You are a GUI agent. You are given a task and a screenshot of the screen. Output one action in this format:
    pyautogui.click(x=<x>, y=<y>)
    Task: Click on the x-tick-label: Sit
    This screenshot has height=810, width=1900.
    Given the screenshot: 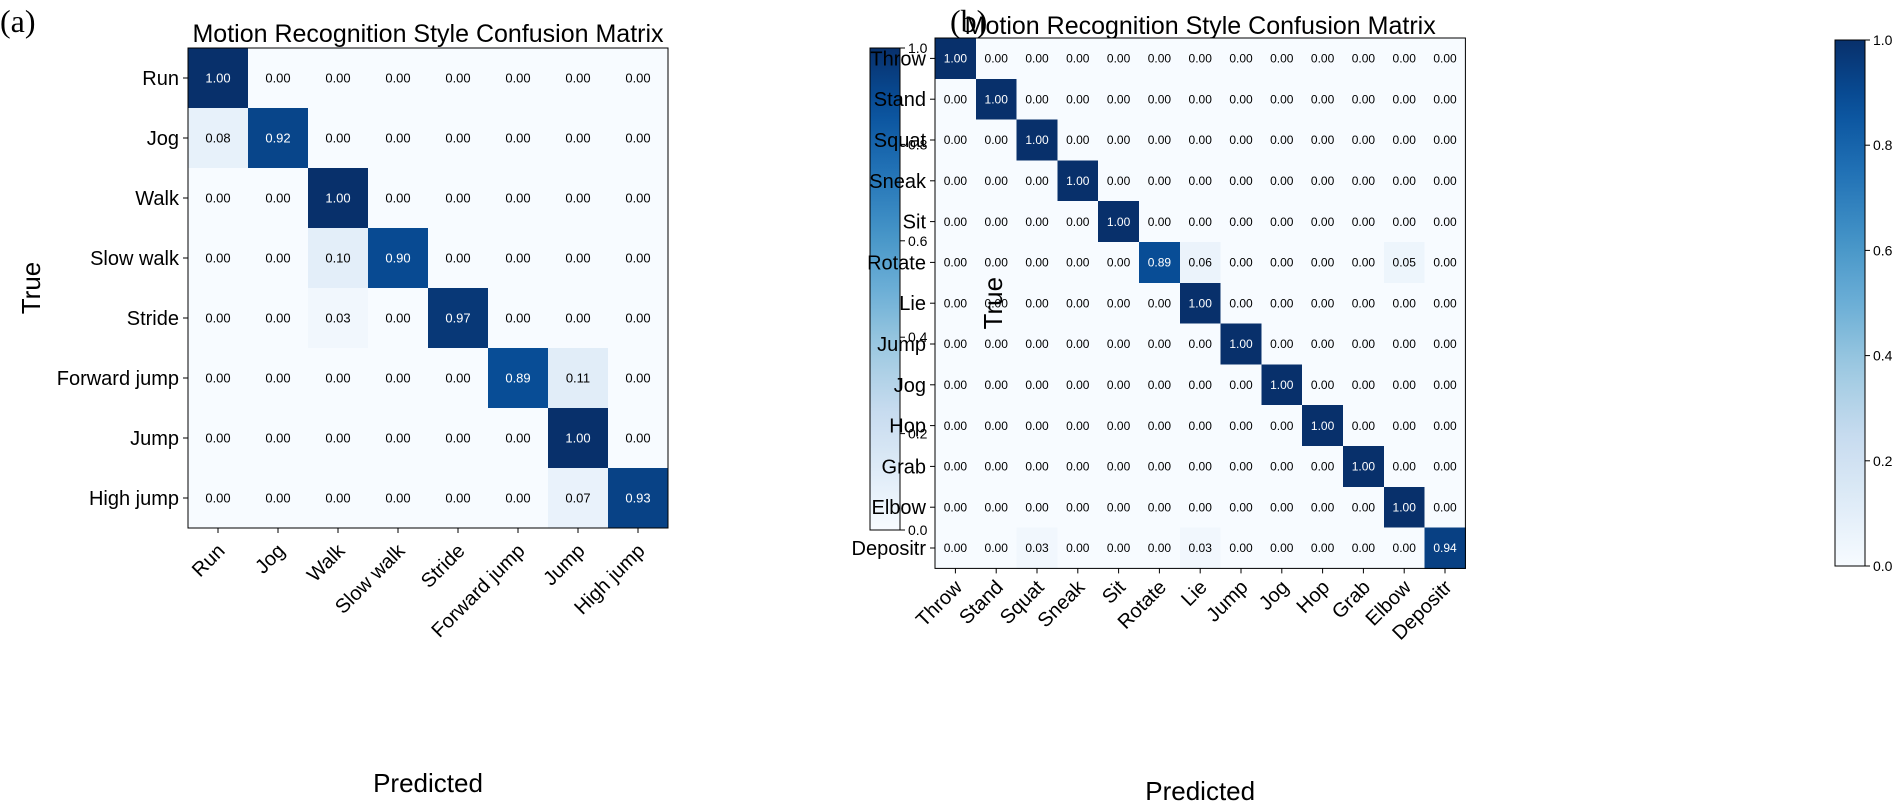 What is the action you would take?
    pyautogui.click(x=1114, y=592)
    